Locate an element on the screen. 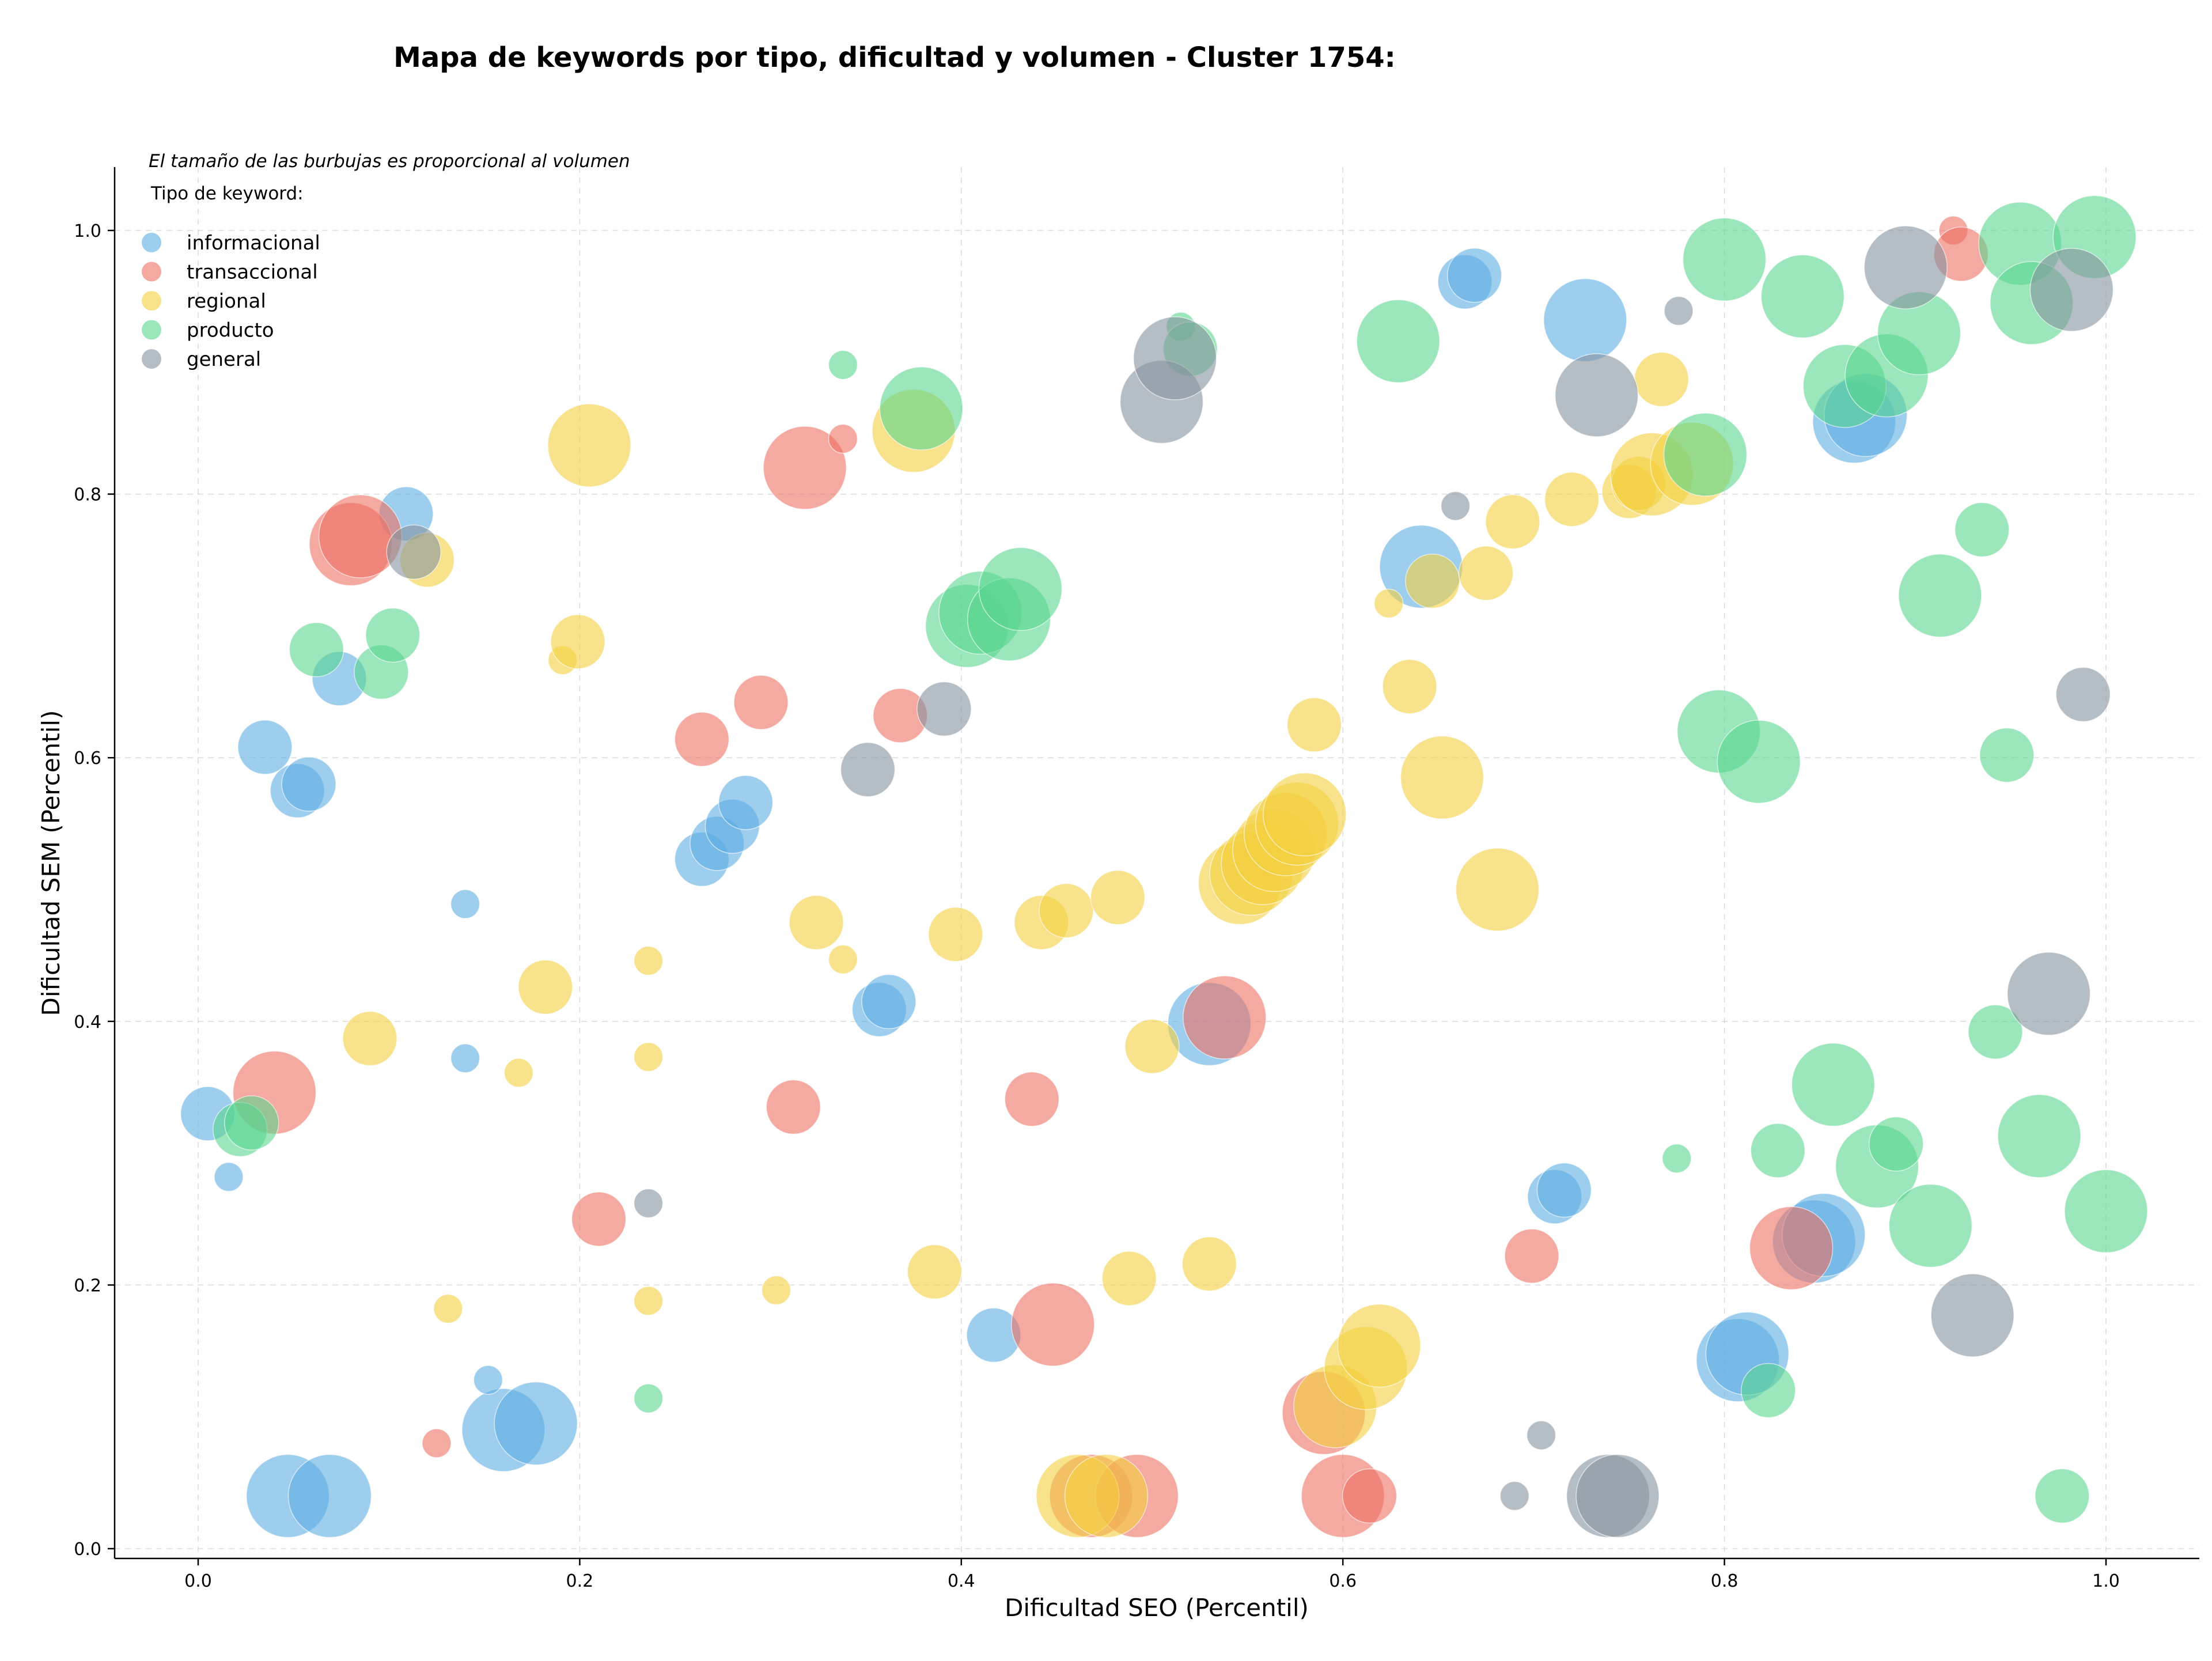 Image resolution: width=2212 pixels, height=1661 pixels. legend-label-producto: producto is located at coordinates (230, 330).